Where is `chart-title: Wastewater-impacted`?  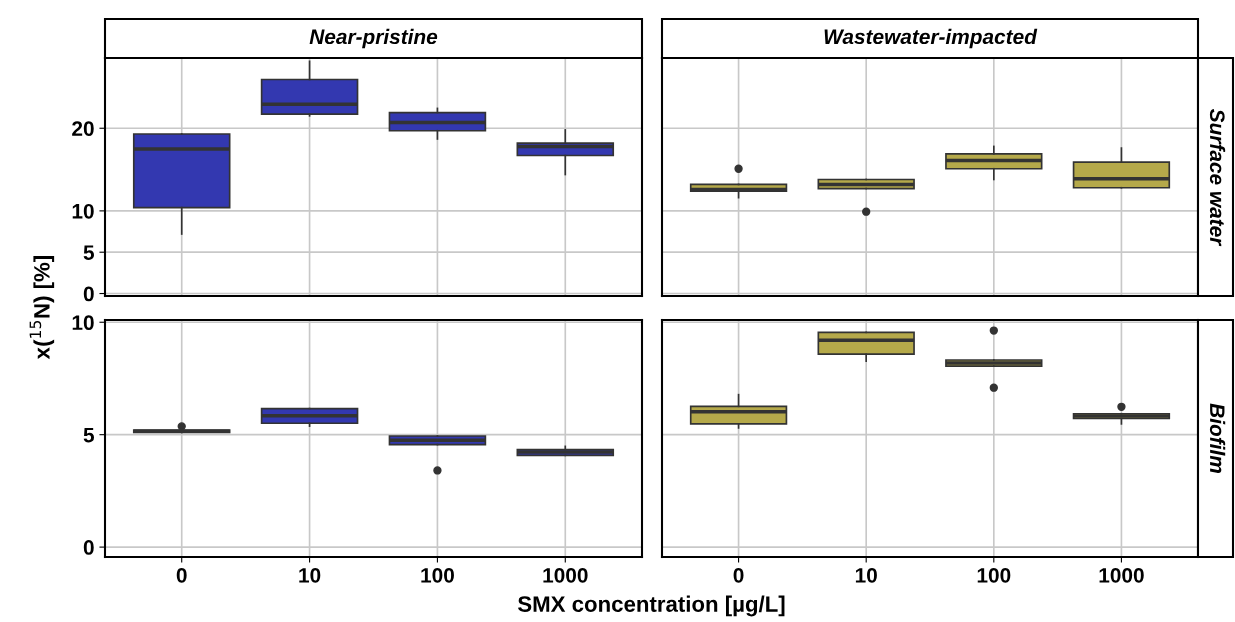
chart-title: Wastewater-impacted is located at coordinates (931, 38).